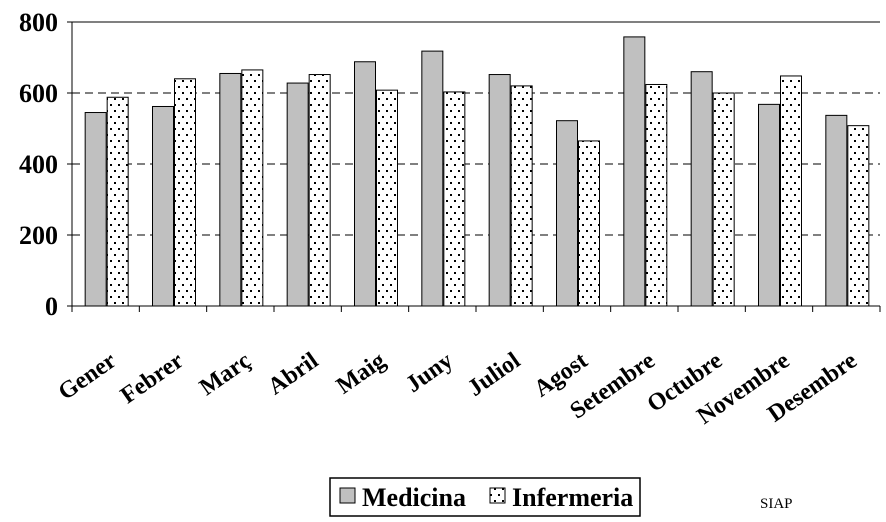 The width and height of the screenshot is (886, 522). What do you see at coordinates (51, 306) in the screenshot?
I see `y-tick-label: 0` at bounding box center [51, 306].